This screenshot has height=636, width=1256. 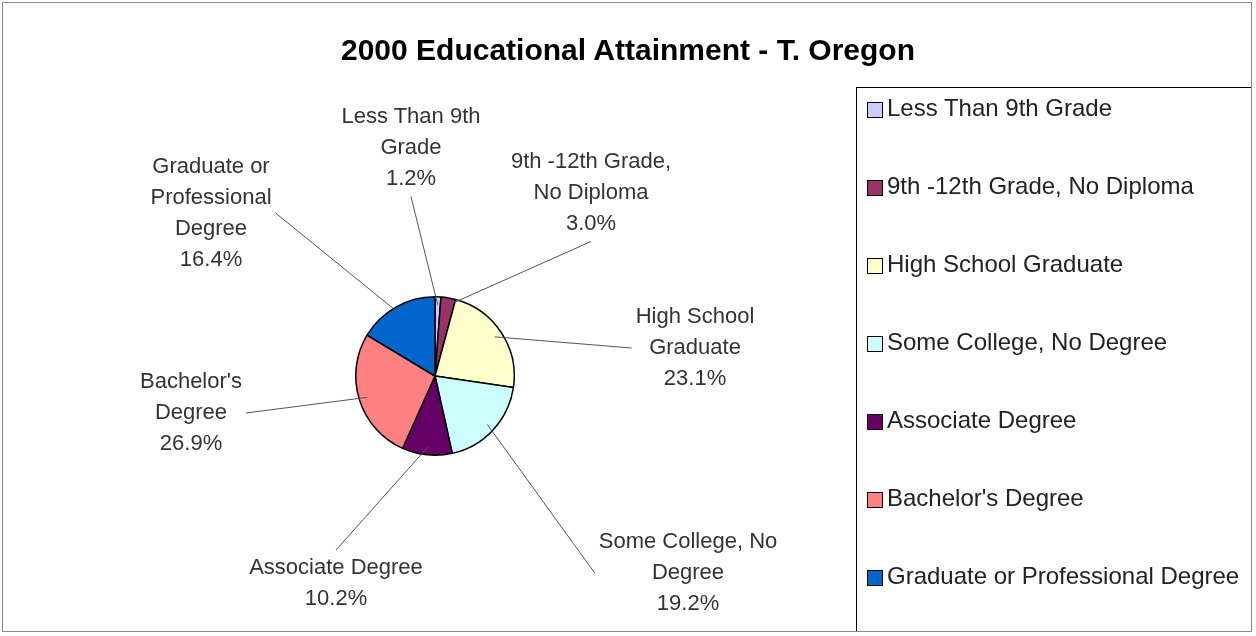 I want to click on data-label: 23.1%, so click(x=695, y=378).